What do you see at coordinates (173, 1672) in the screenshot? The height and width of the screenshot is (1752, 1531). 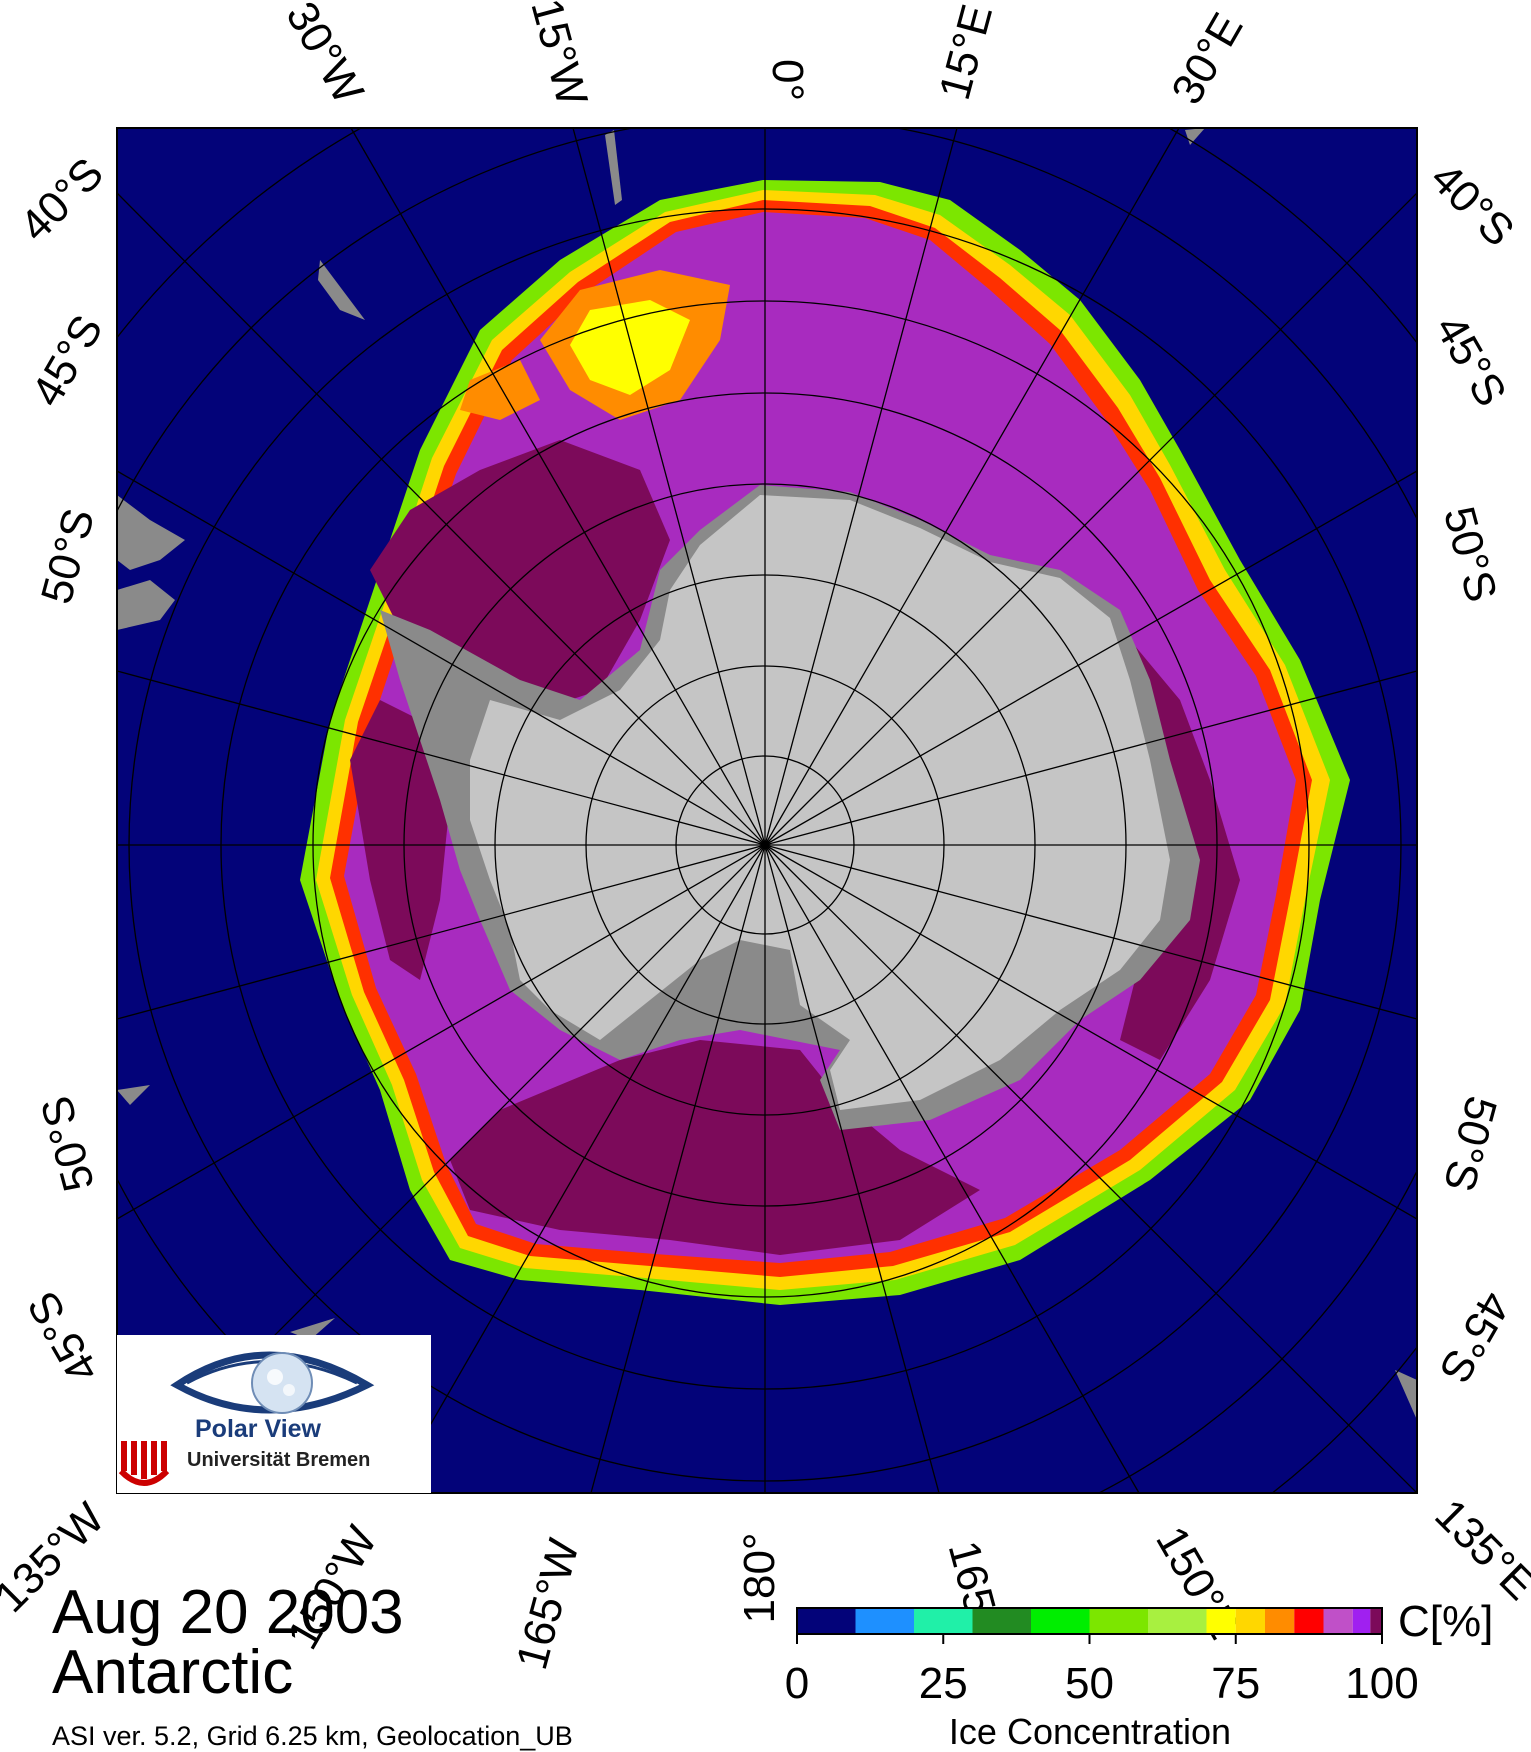 I see `map-region: Antarctic` at bounding box center [173, 1672].